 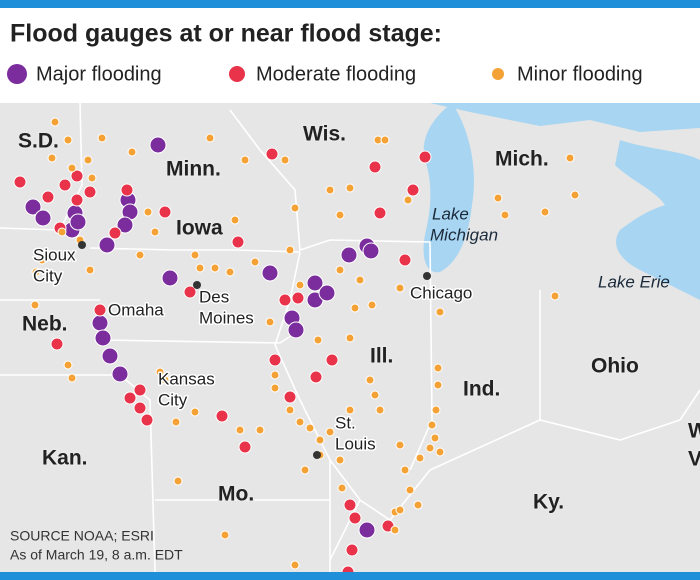 I want to click on legend-label: Moderate flooding, so click(x=336, y=74).